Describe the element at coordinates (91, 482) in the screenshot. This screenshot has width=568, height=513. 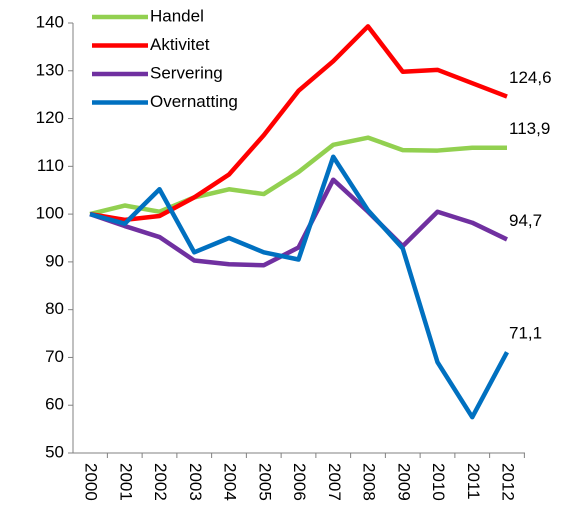
I see `x-tick-label: 2000` at that location.